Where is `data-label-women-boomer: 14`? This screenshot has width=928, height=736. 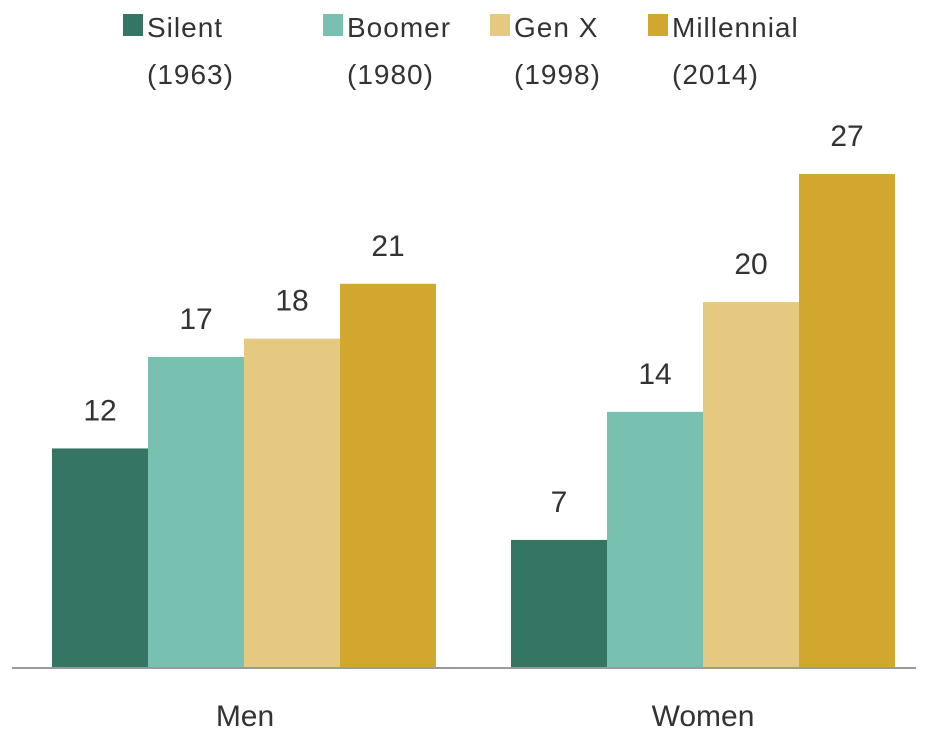 data-label-women-boomer: 14 is located at coordinates (654, 374).